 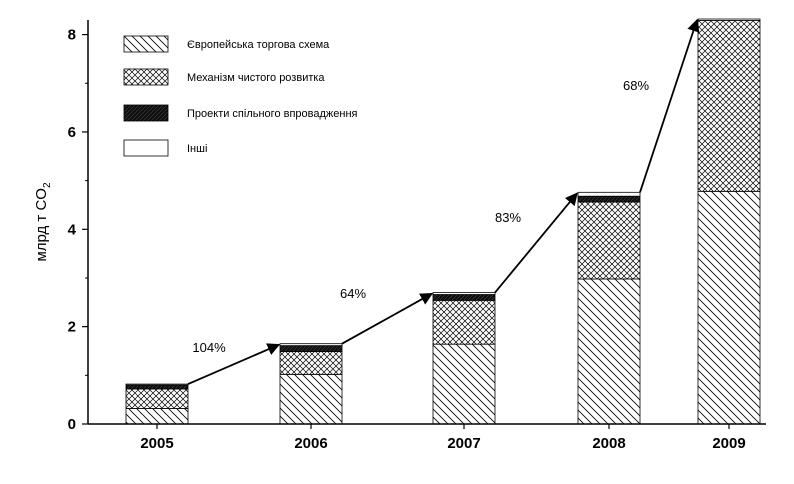 What do you see at coordinates (609, 240) in the screenshot?
I see `bar-segment-2008-s1` at bounding box center [609, 240].